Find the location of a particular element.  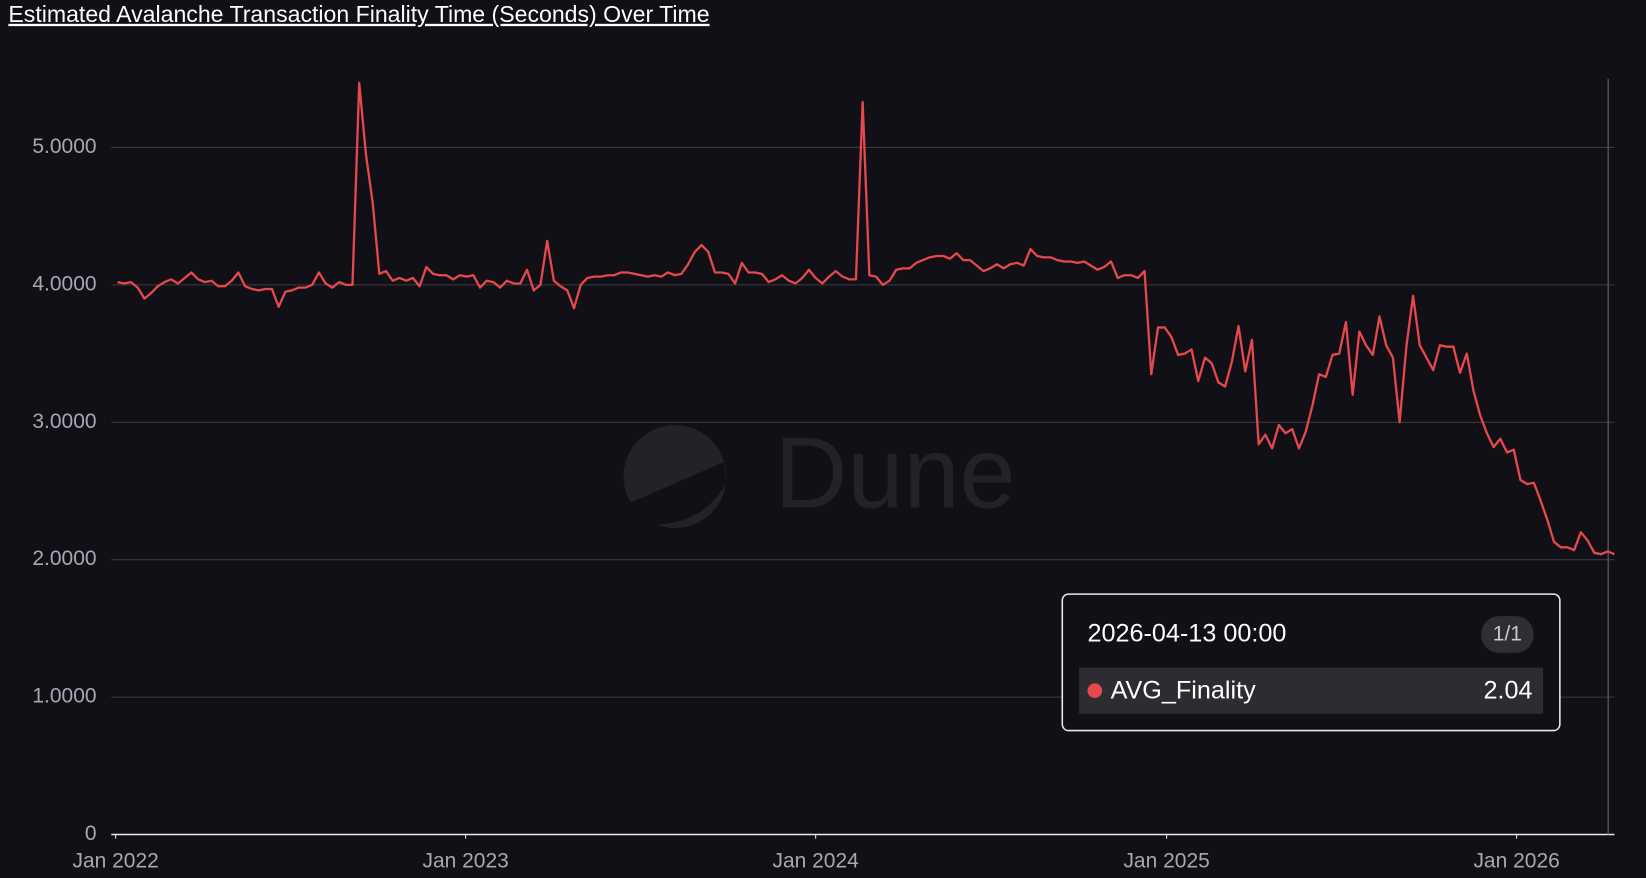

x-tick-label: Jan 2026 is located at coordinates (1516, 860).